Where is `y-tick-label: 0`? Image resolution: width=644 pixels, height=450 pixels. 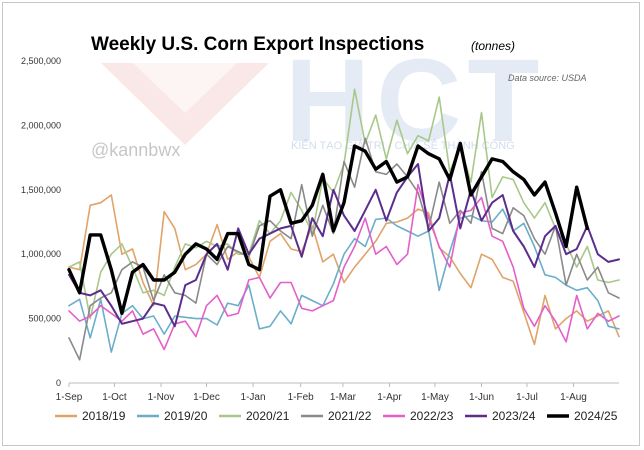 y-tick-label: 0 is located at coordinates (58, 383).